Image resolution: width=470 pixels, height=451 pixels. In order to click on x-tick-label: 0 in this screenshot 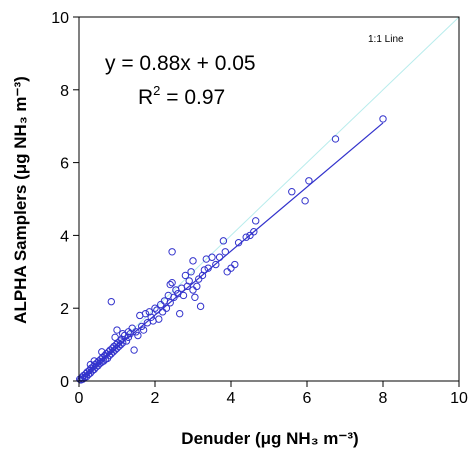, I will do `click(79, 398)`.